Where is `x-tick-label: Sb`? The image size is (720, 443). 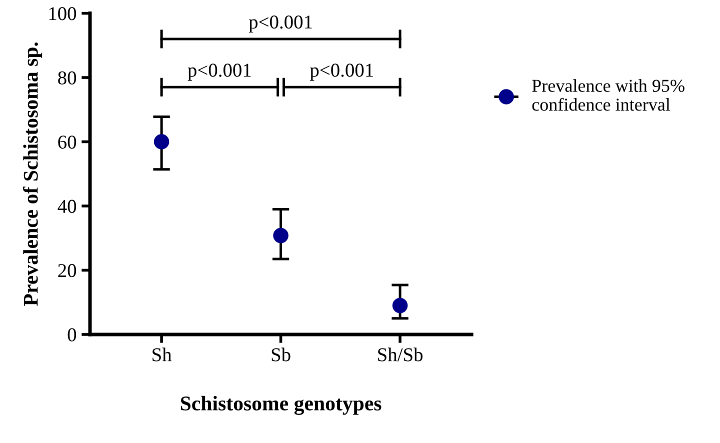 x-tick-label: Sb is located at coordinates (281, 355).